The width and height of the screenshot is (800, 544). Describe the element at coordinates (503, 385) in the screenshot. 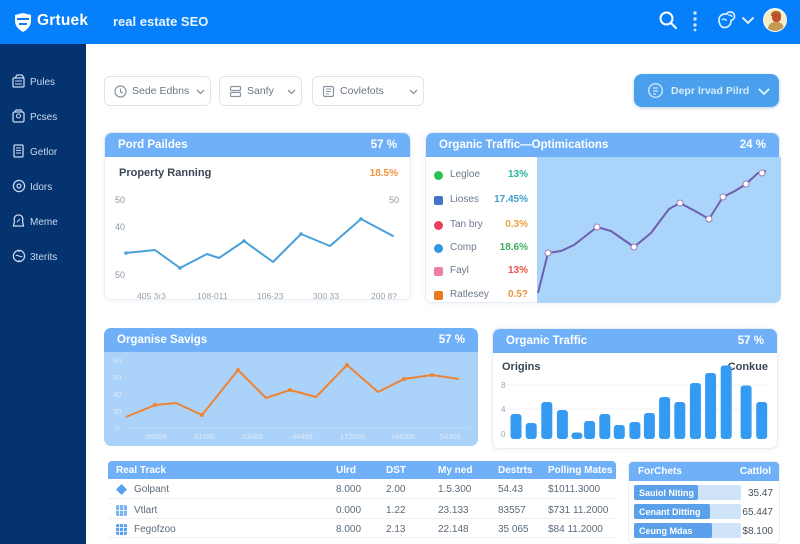

I see `svg-text: 8` at that location.